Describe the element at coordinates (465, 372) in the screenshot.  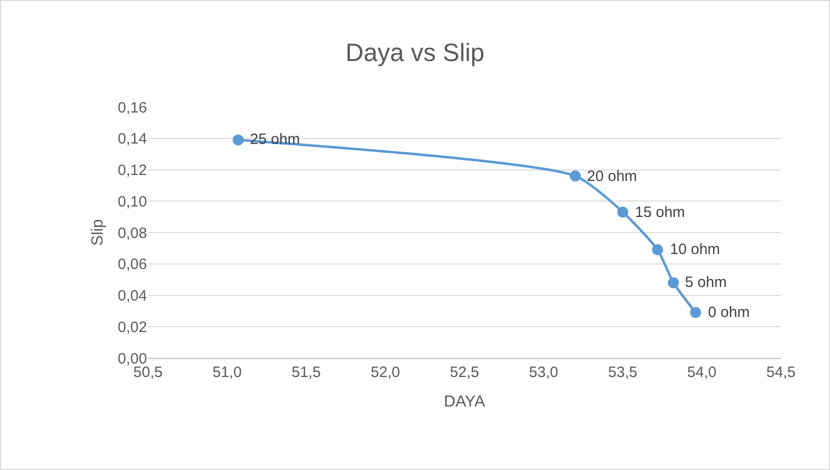
I see `x-tick-label: 52,5` at that location.